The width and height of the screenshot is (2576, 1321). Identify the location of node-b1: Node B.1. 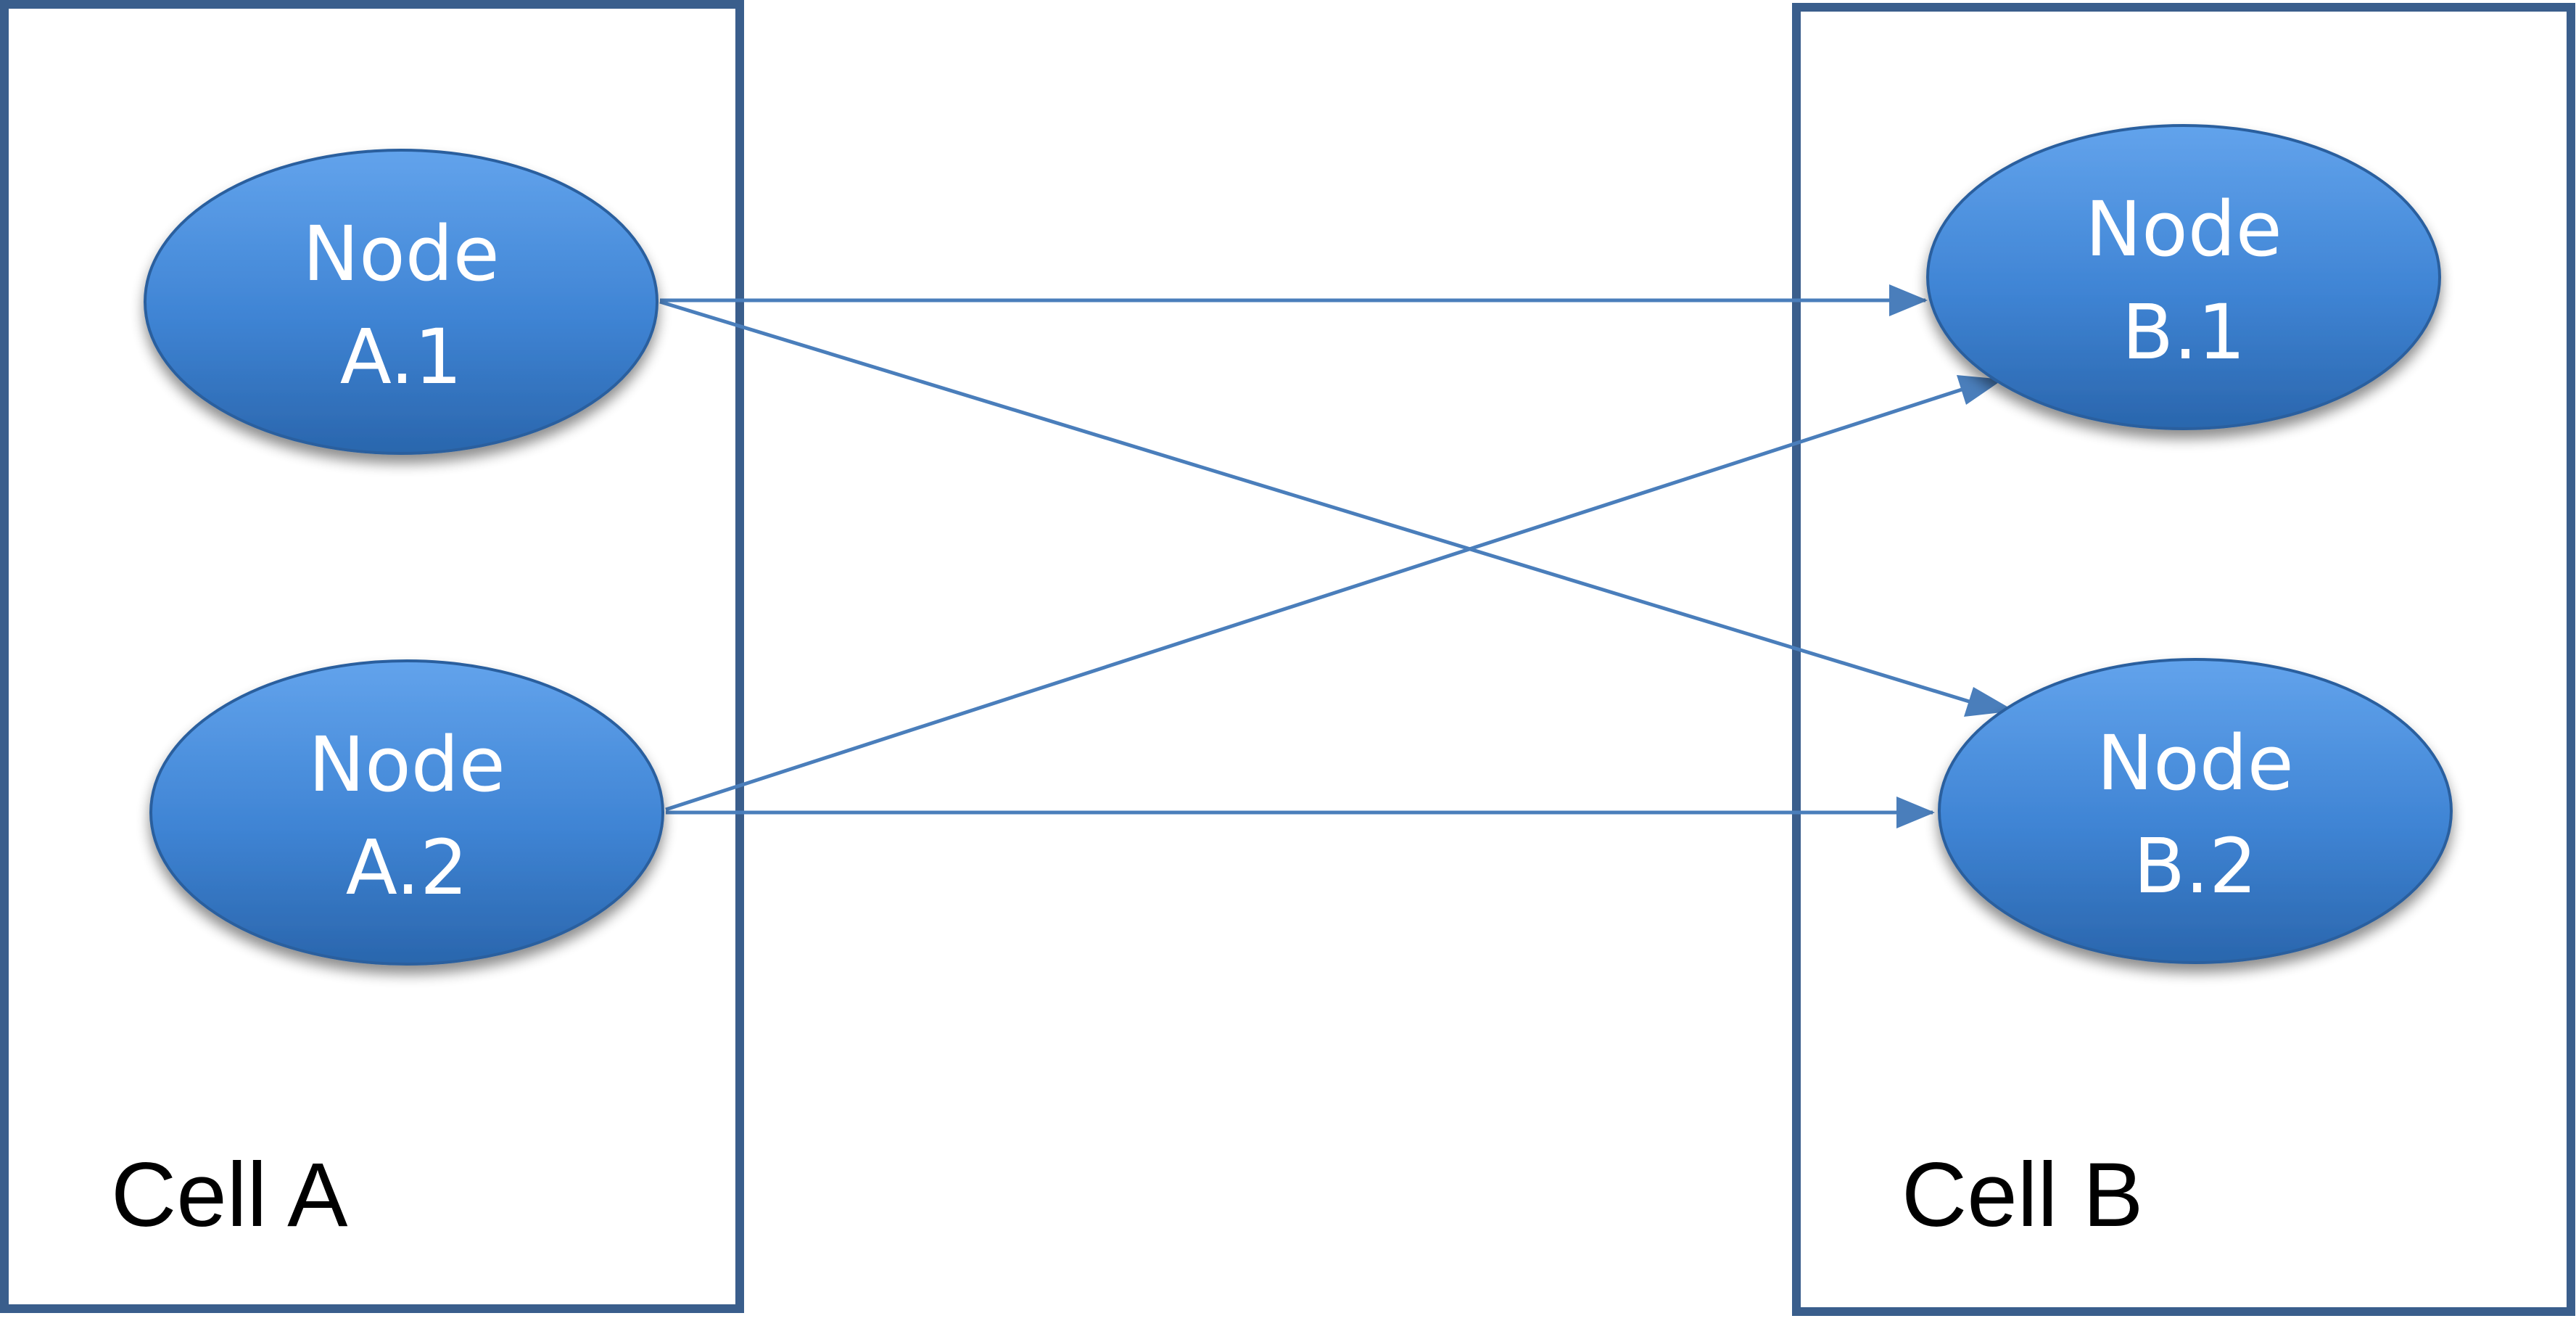
(2183, 277).